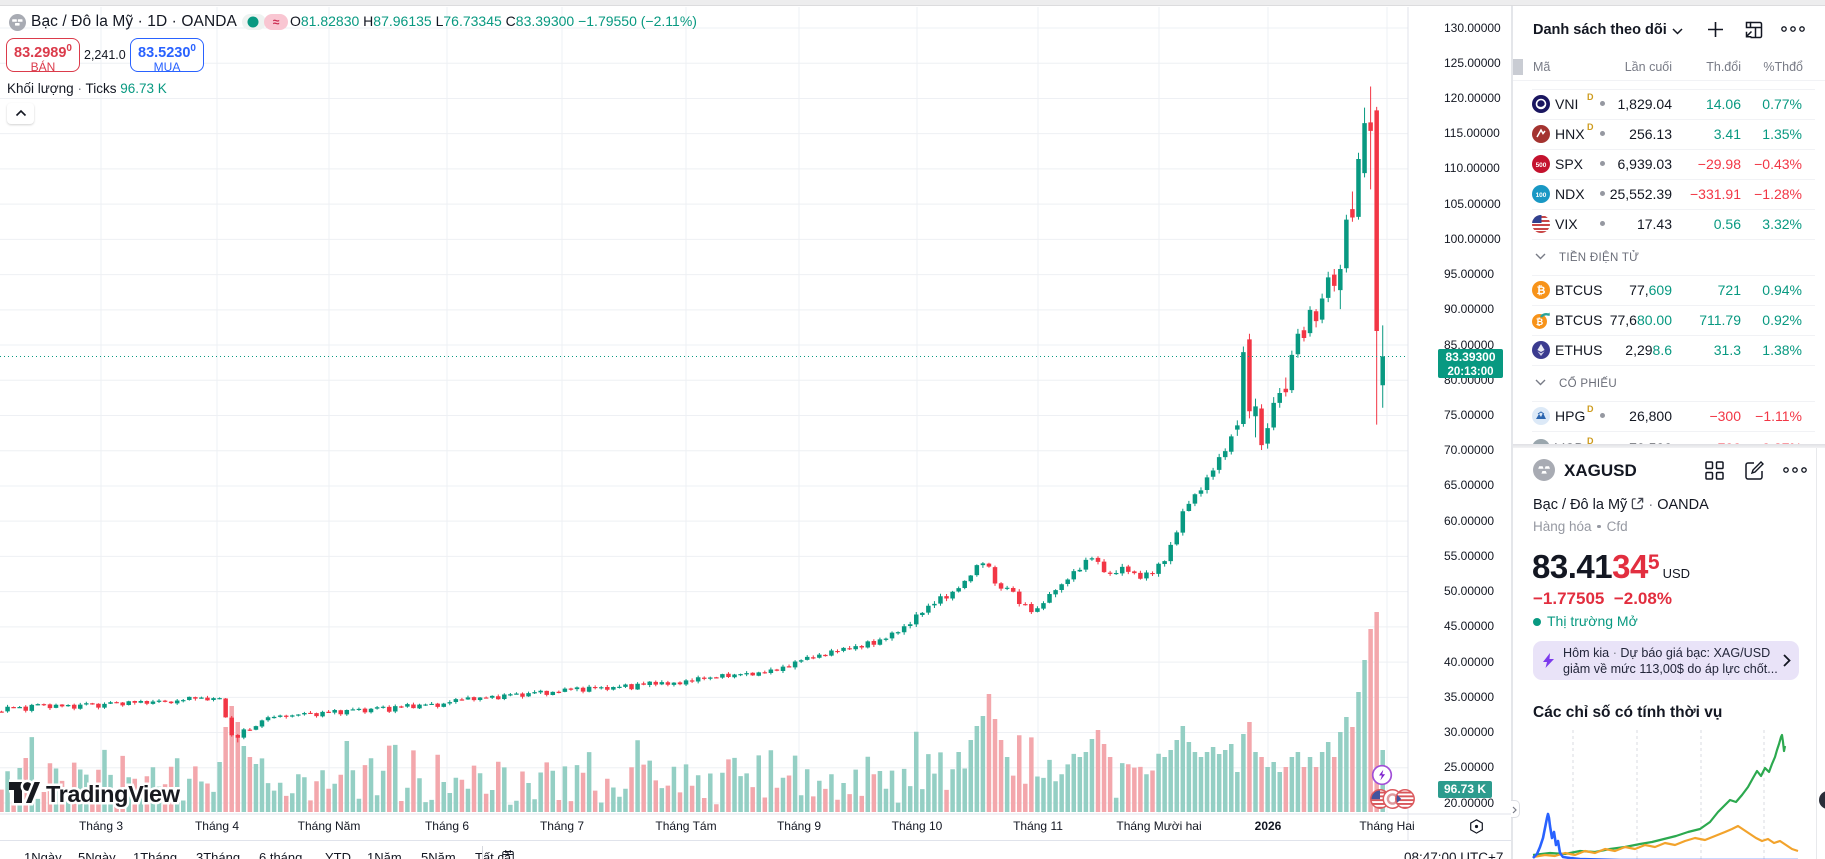  I want to click on svg-text: 500, so click(1541, 165).